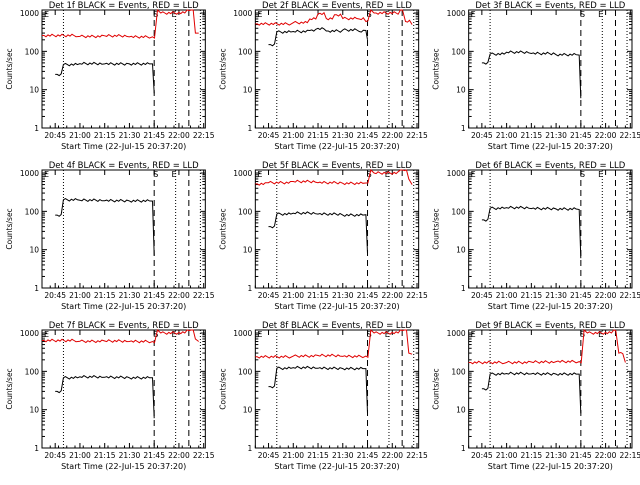 The image size is (640, 485). I want to click on chart-title: Det 1f BLACK = Events, RED = LLD, so click(124, 6).